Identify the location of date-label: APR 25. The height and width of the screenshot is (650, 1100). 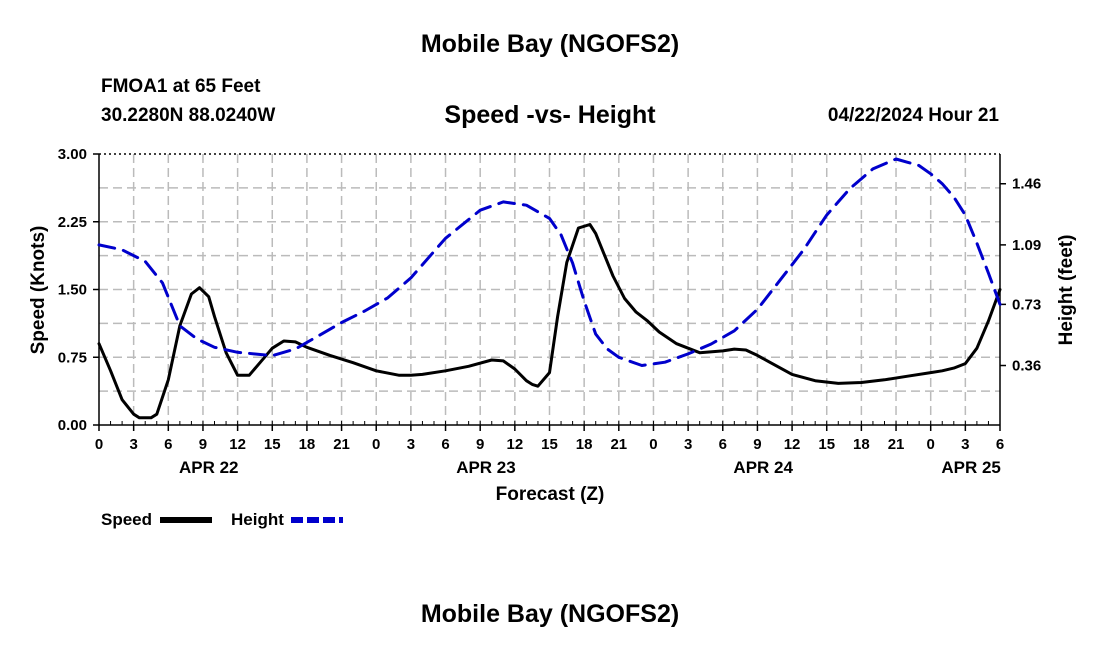
(971, 467).